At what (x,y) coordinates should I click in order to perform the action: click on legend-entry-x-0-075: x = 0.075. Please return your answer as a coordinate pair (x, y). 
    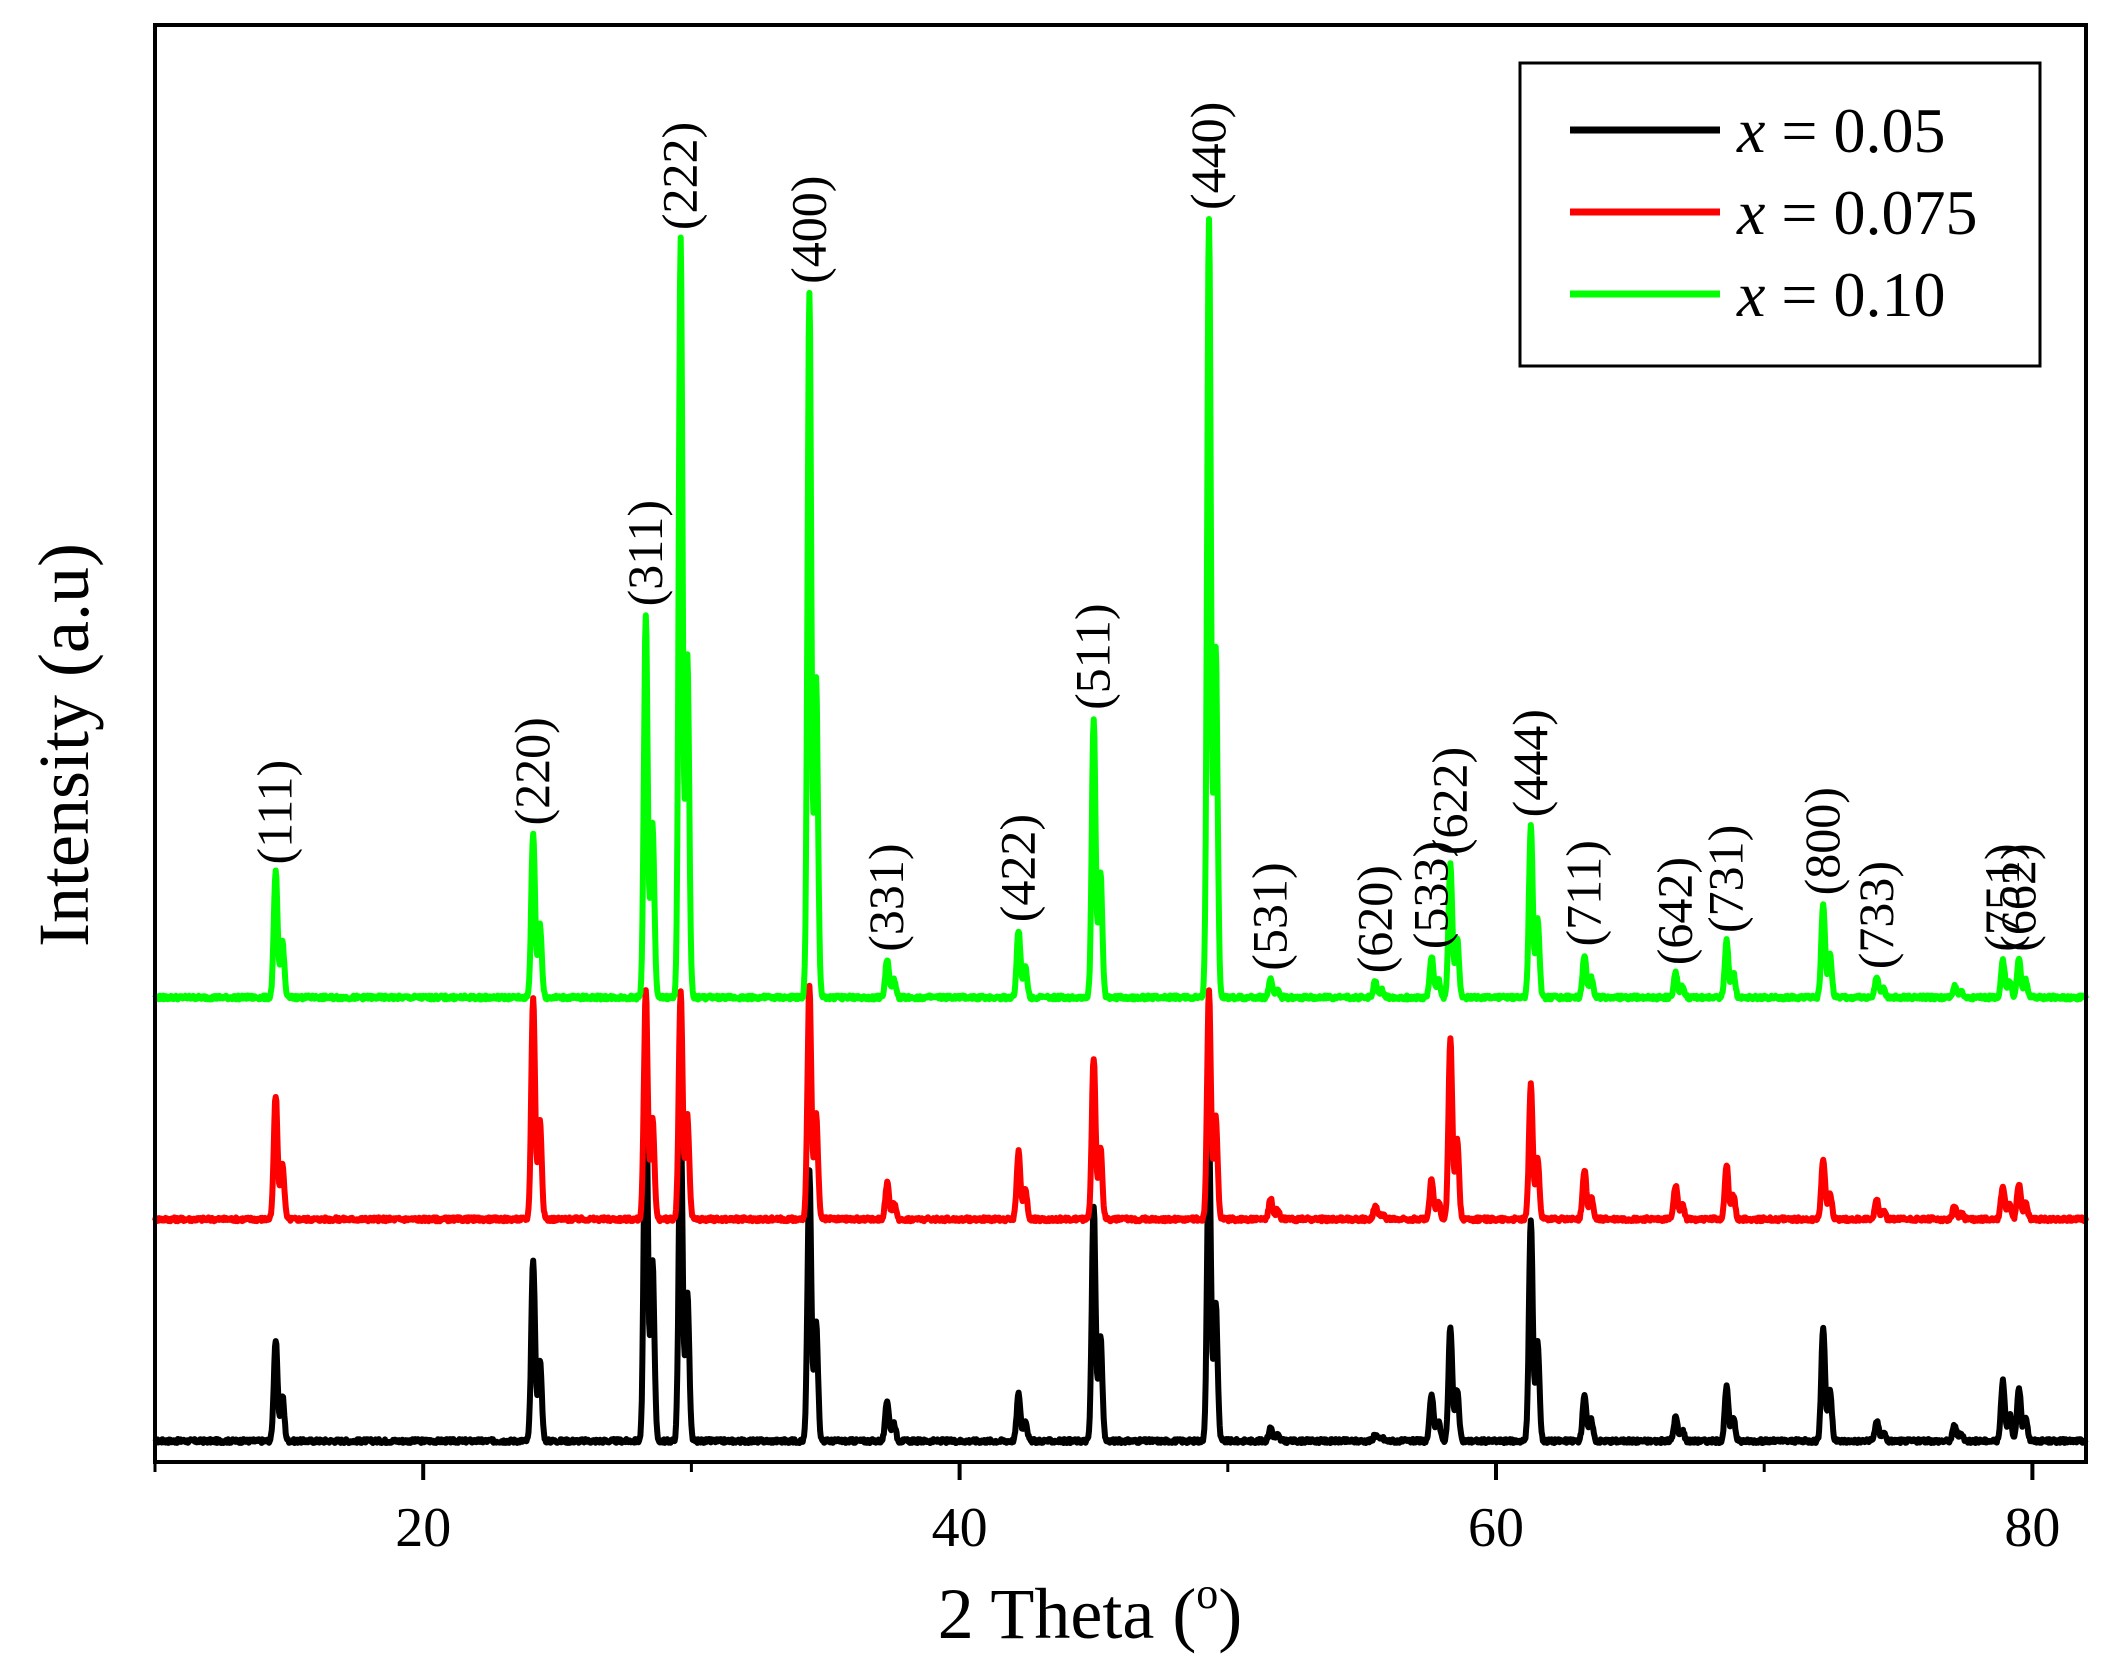
    Looking at the image, I should click on (1774, 212).